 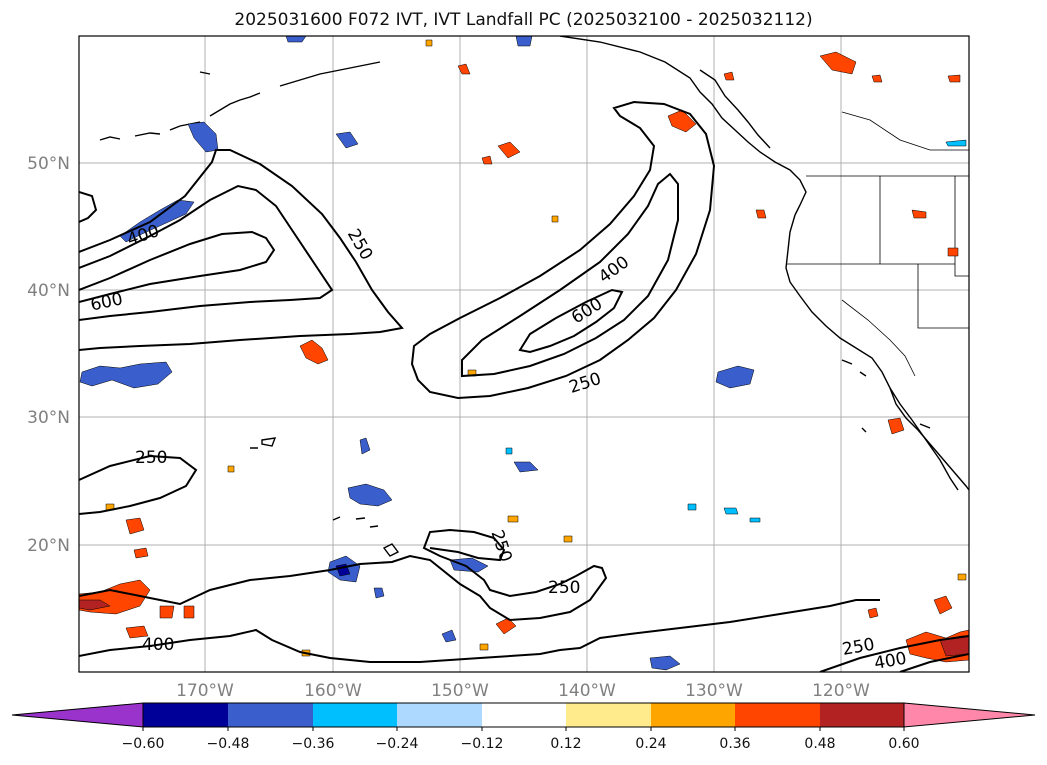 I want to click on colorbar-extend-high, so click(x=969, y=715).